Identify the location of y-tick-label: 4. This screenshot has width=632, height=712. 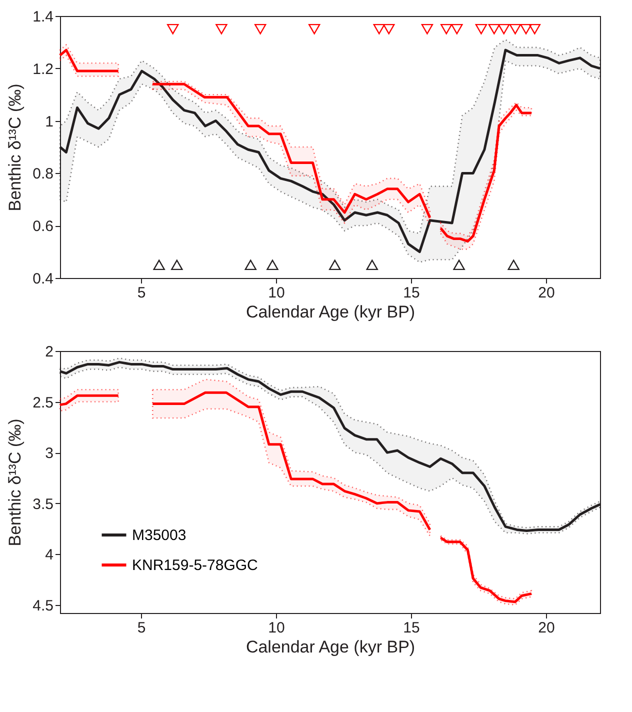
(49, 555).